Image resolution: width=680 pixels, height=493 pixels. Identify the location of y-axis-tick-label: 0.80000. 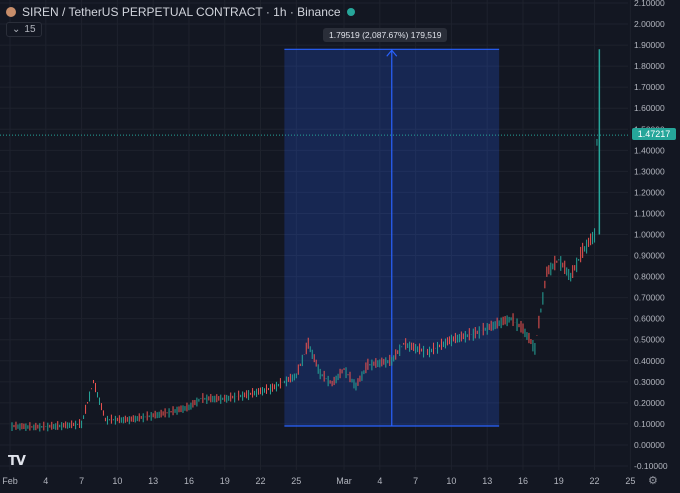
(649, 277).